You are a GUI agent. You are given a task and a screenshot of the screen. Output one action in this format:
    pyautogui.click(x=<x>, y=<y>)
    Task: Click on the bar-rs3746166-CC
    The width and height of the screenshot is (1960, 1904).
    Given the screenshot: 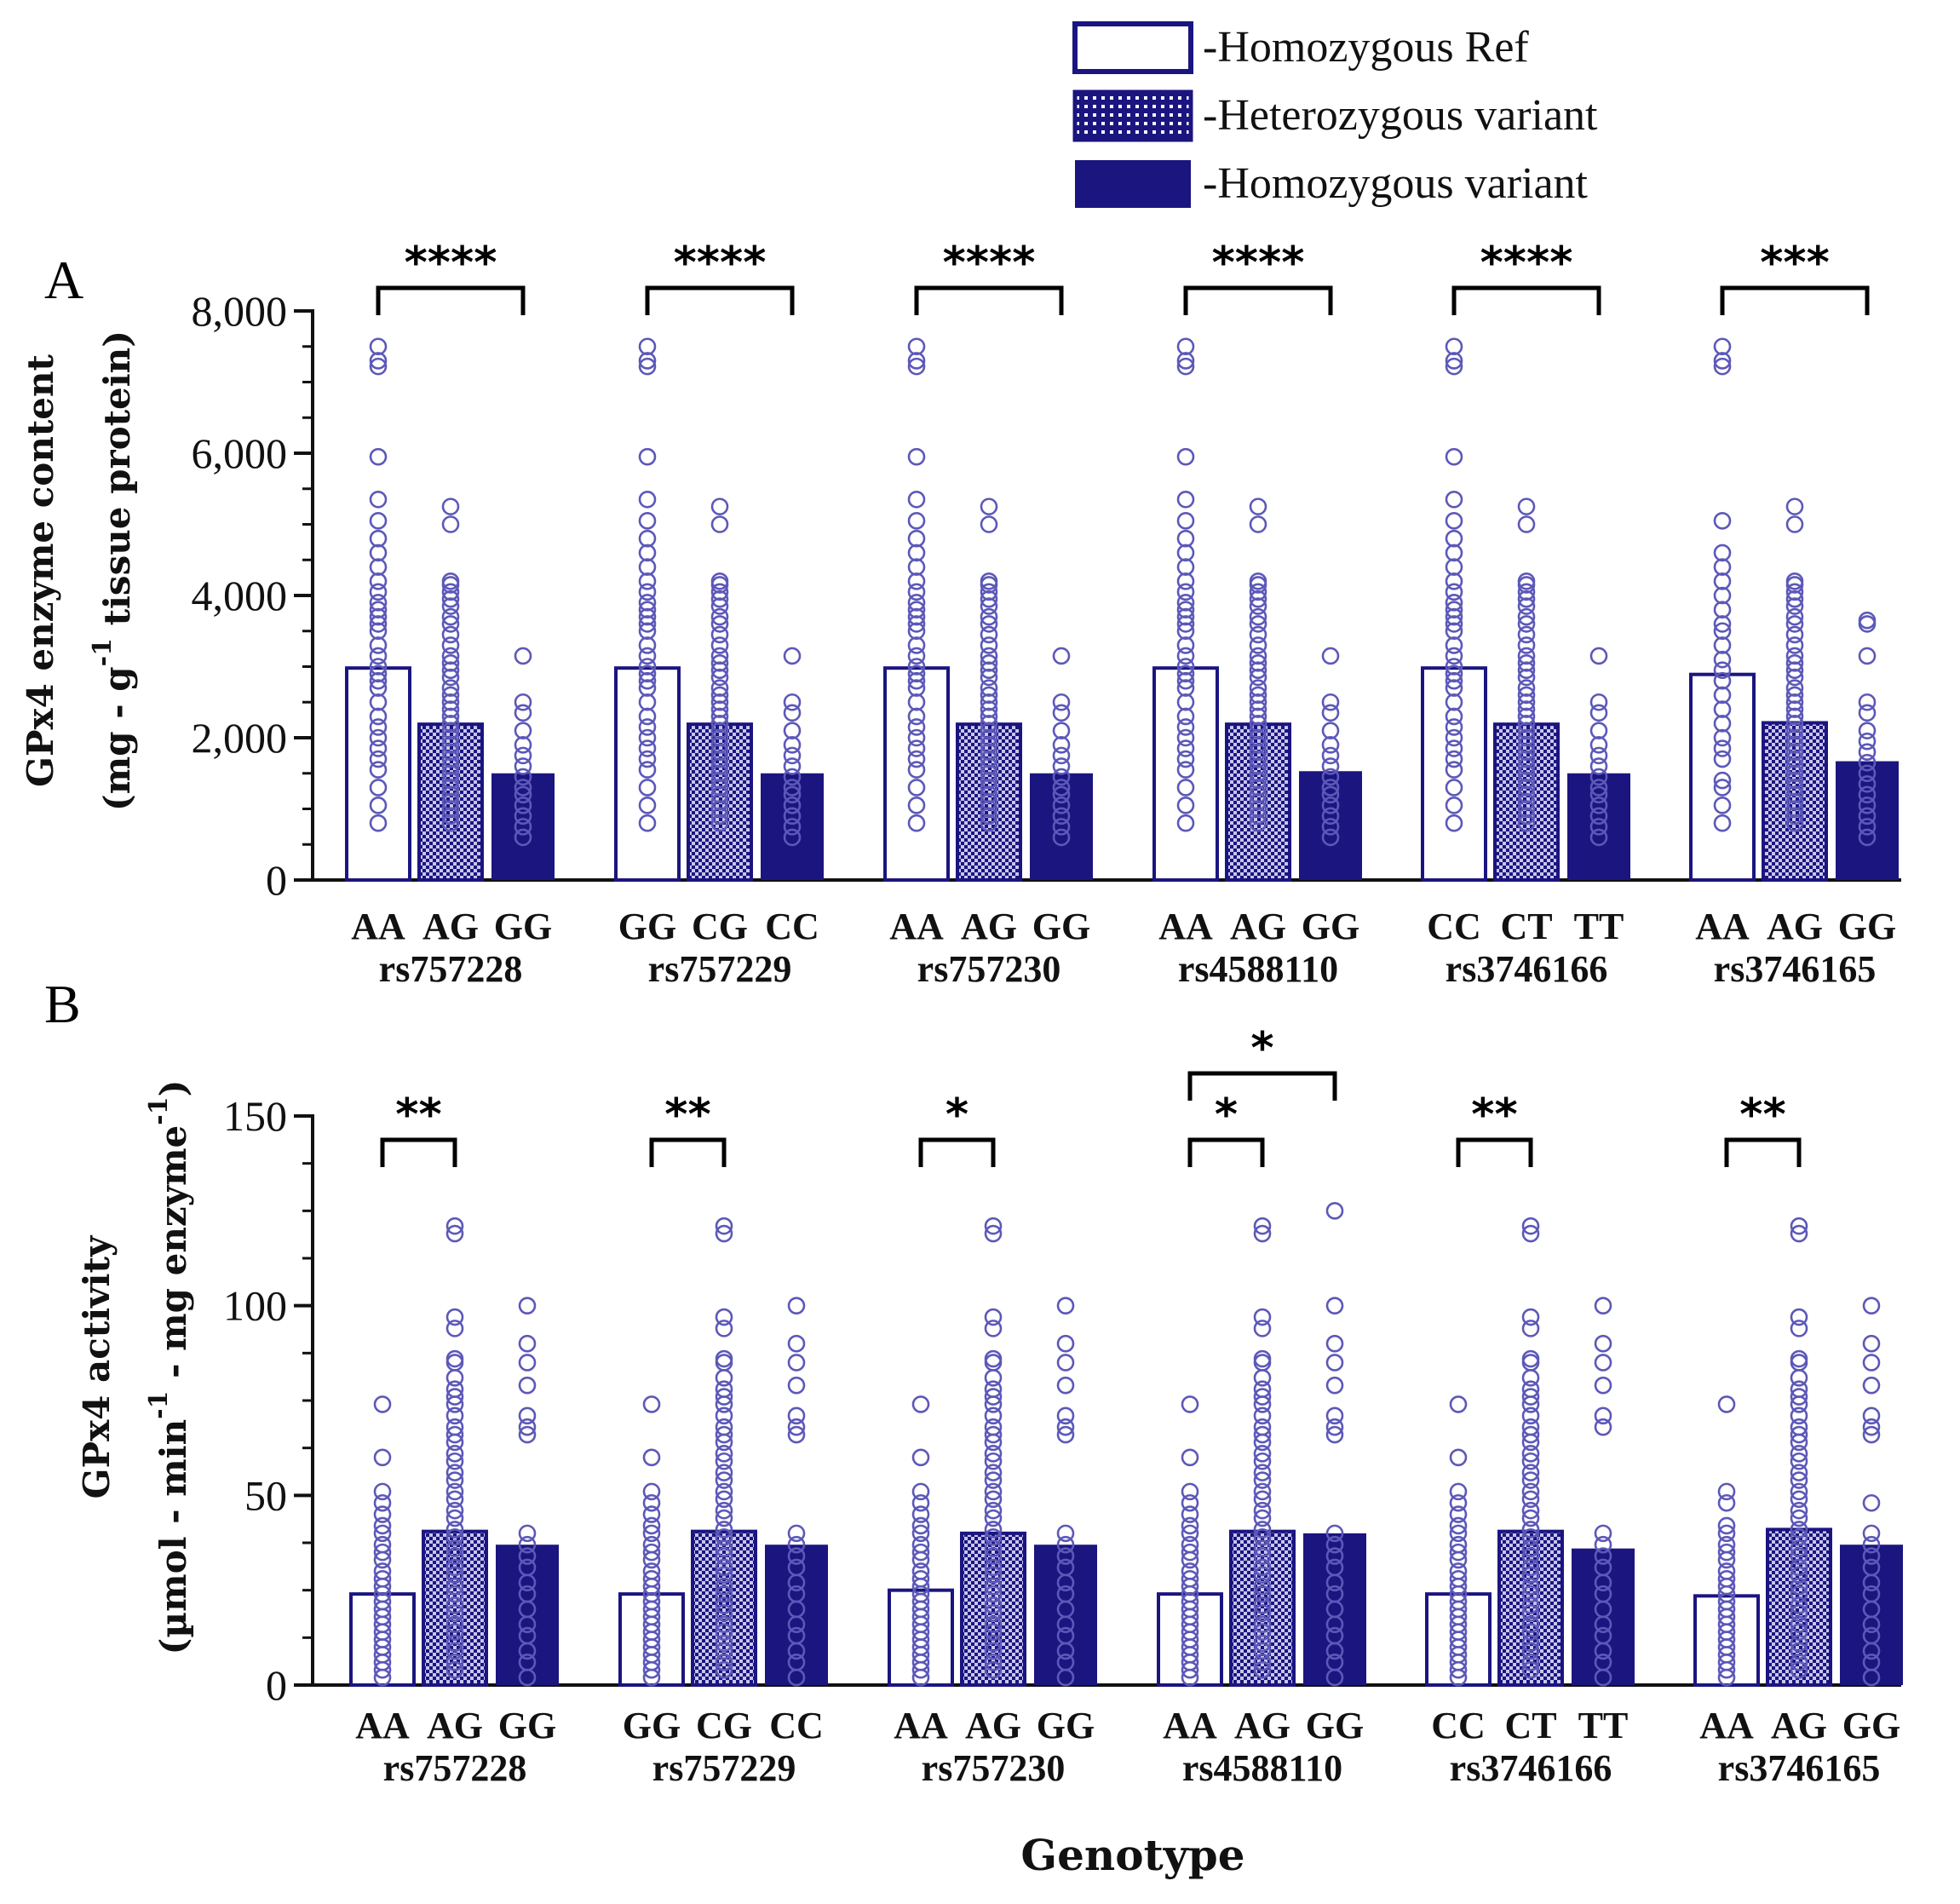 What is the action you would take?
    pyautogui.click(x=1454, y=774)
    